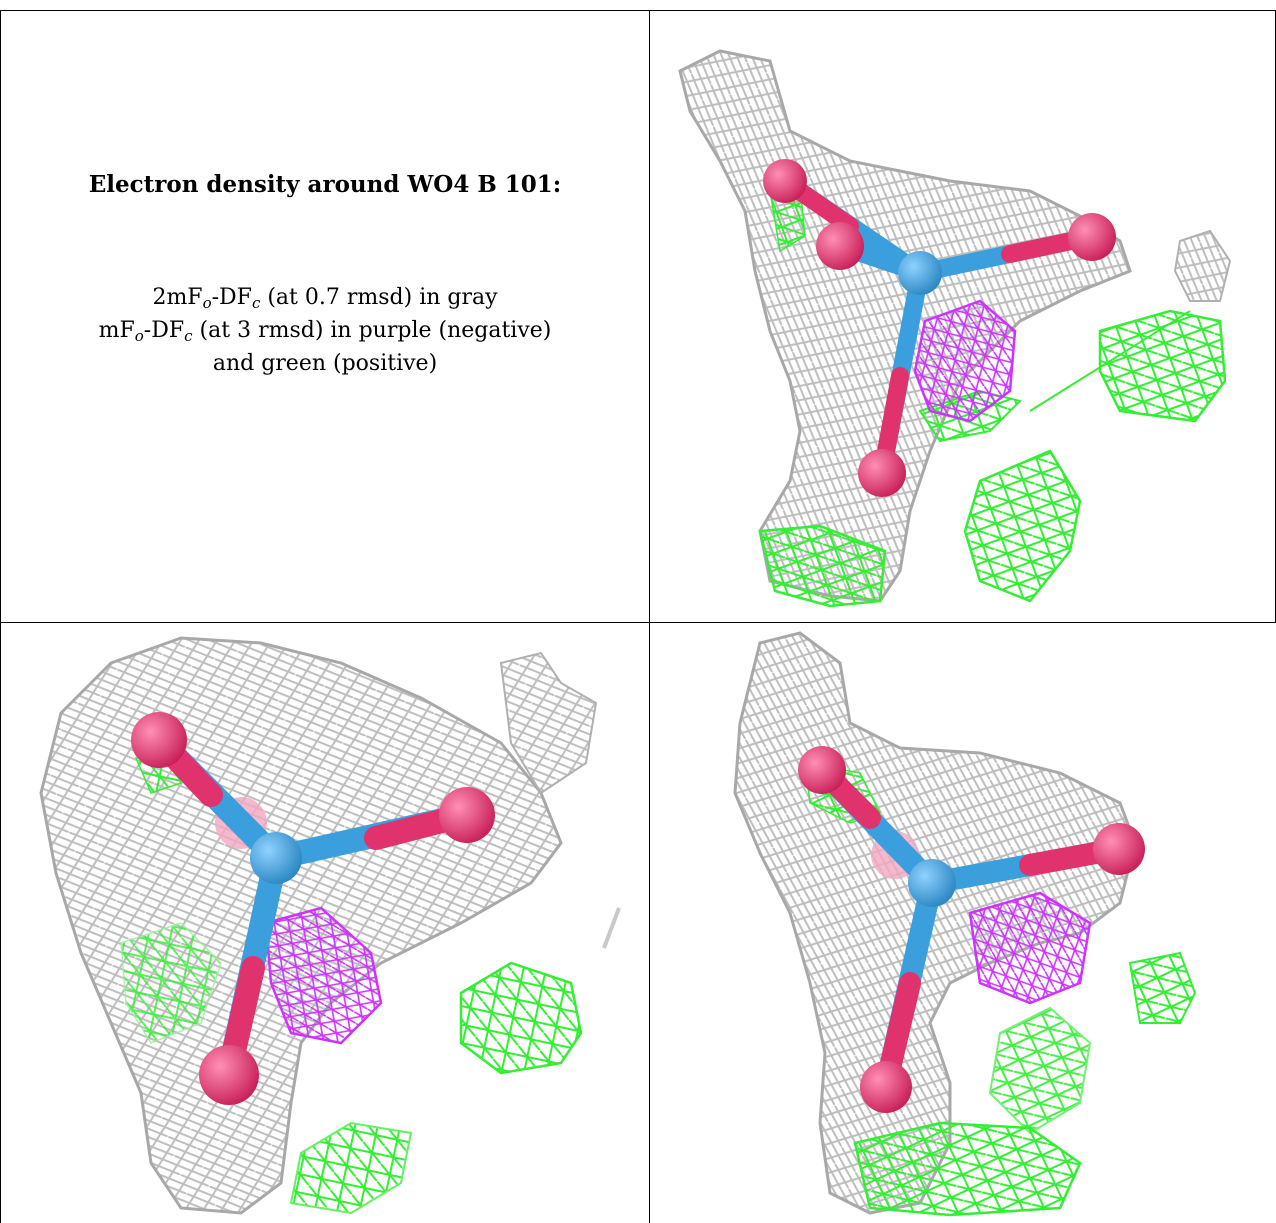 This screenshot has height=1223, width=1276. Describe the element at coordinates (638, 10) in the screenshot. I see `table-border-top` at that location.